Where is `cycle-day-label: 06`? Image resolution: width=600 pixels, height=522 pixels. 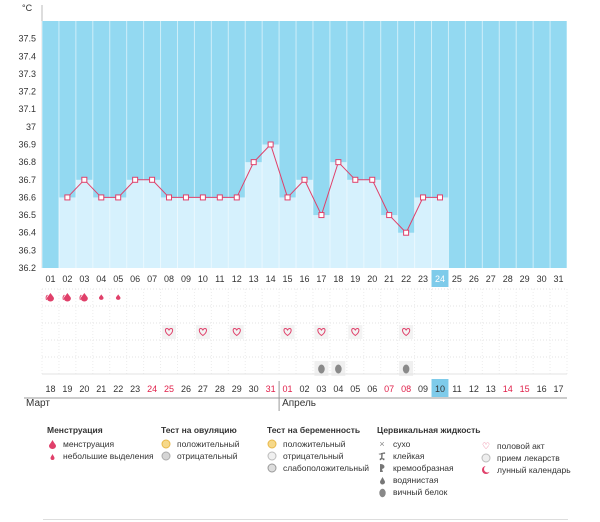
cycle-day-label: 06 is located at coordinates (135, 279).